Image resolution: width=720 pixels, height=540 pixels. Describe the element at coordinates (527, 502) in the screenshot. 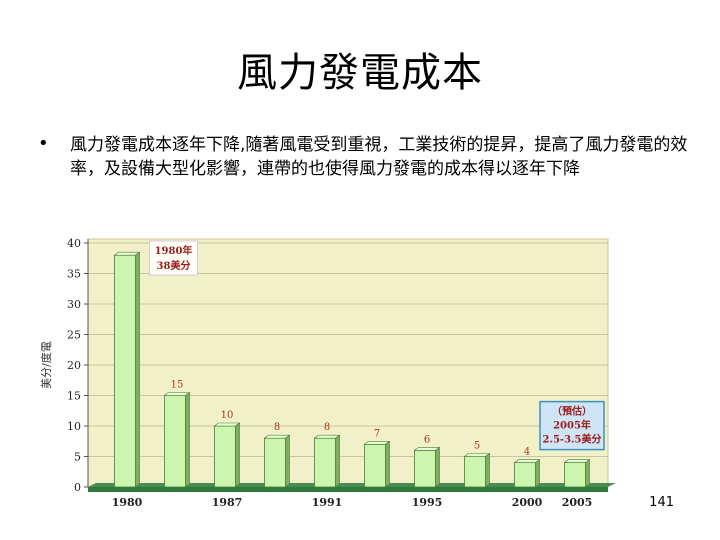

I see `x-tick-label: 2000` at that location.